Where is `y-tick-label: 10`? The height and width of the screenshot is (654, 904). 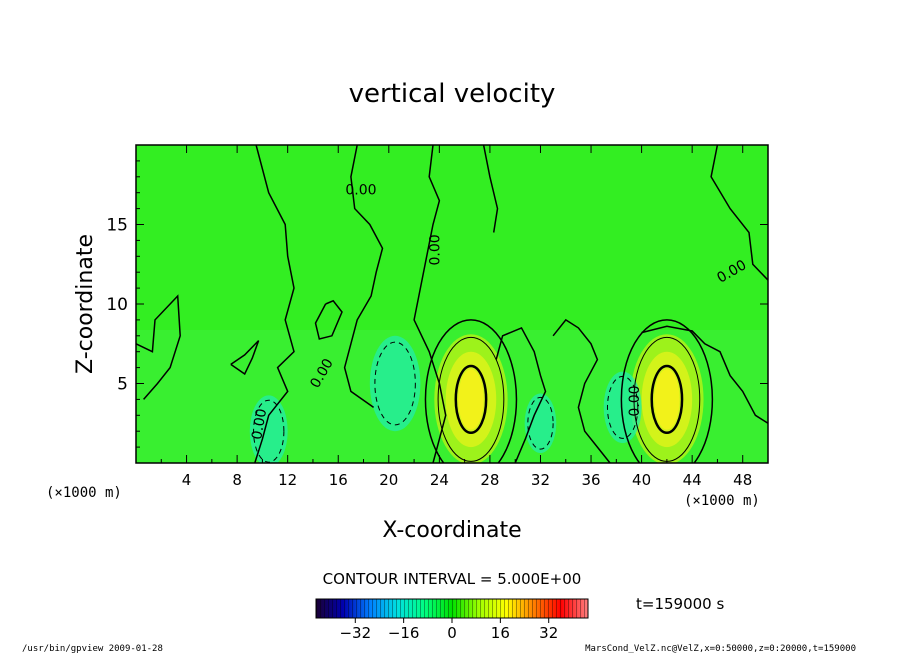
y-tick-label: 10 is located at coordinates (117, 305).